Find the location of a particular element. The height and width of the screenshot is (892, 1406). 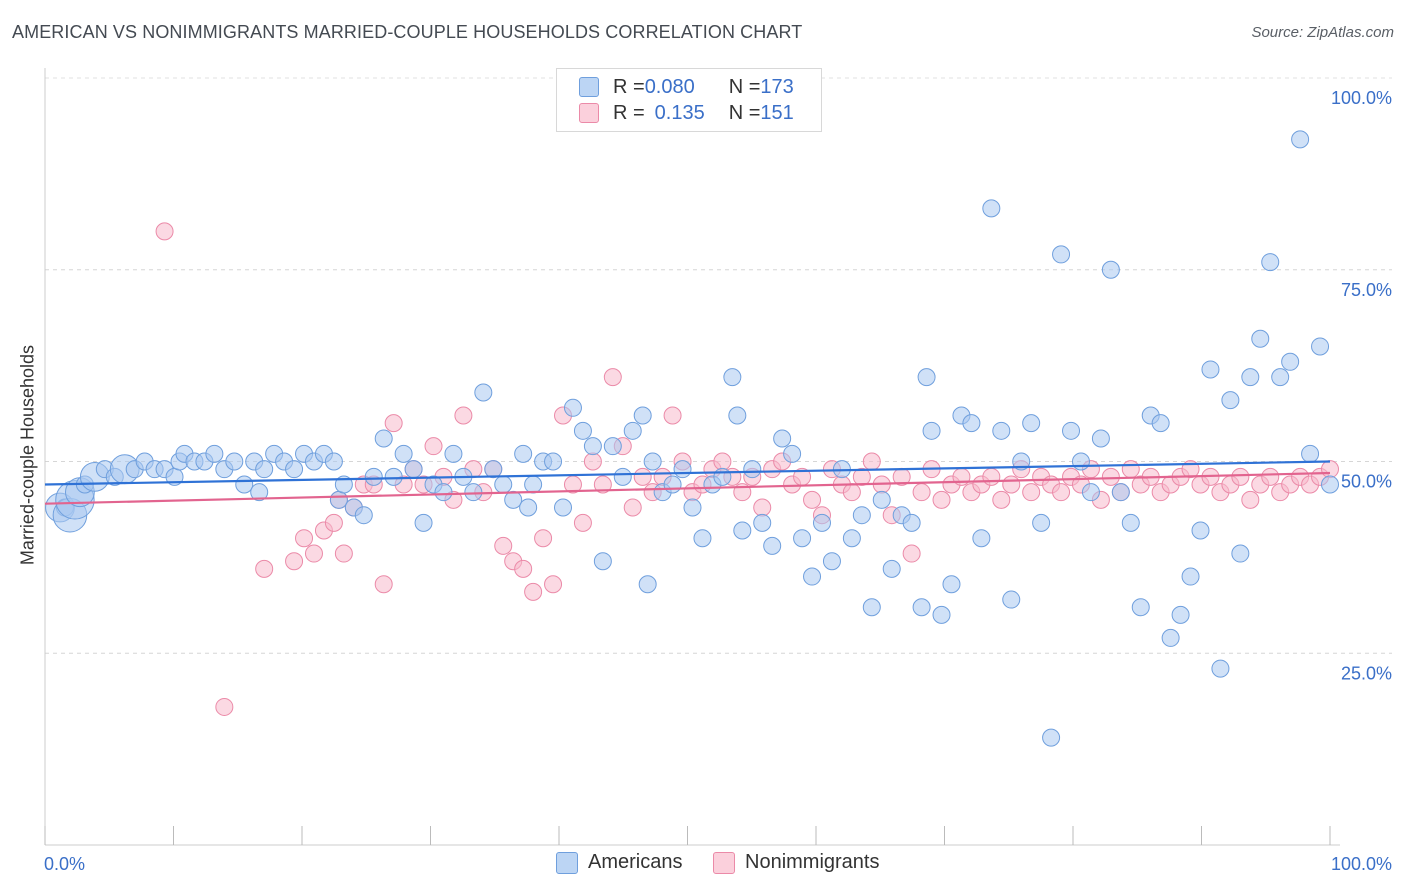

americans-bottom-label: Americans is located at coordinates (635, 862).